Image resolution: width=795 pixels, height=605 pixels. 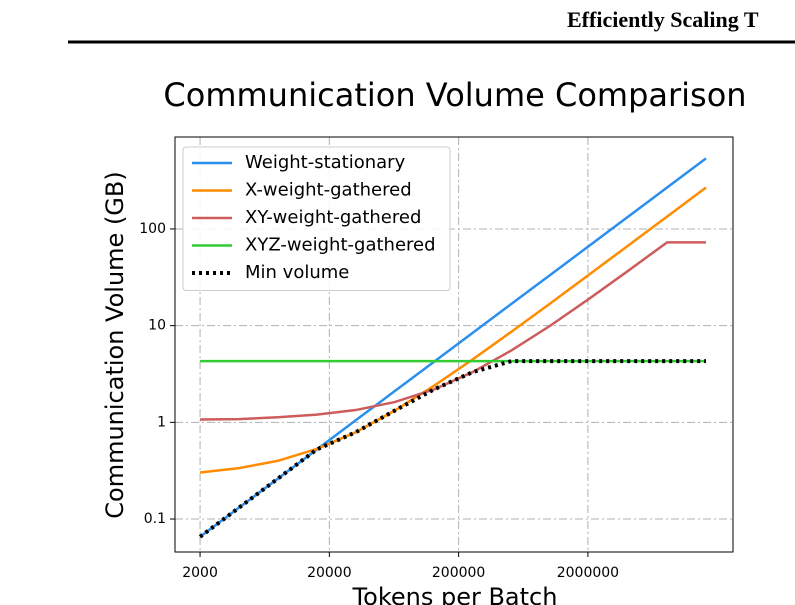 I want to click on x-tick-label: 20000, so click(x=329, y=573).